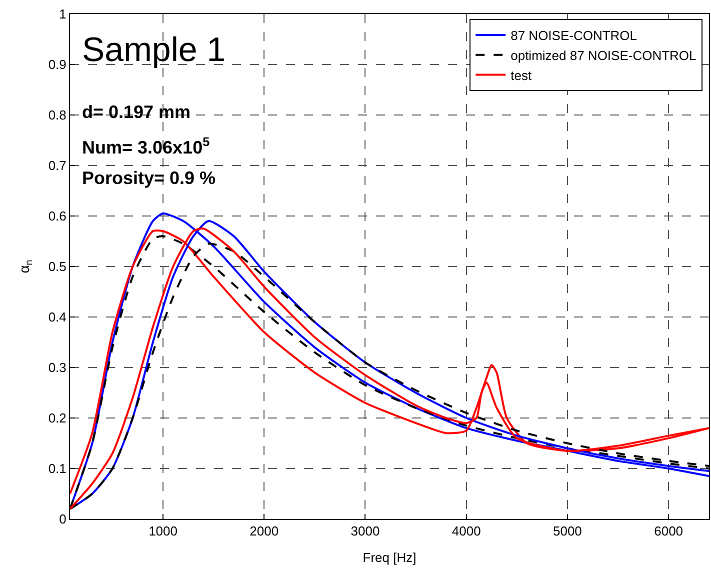 This screenshot has width=711, height=569. I want to click on annotation: Porosity= 0.9 %, so click(149, 178).